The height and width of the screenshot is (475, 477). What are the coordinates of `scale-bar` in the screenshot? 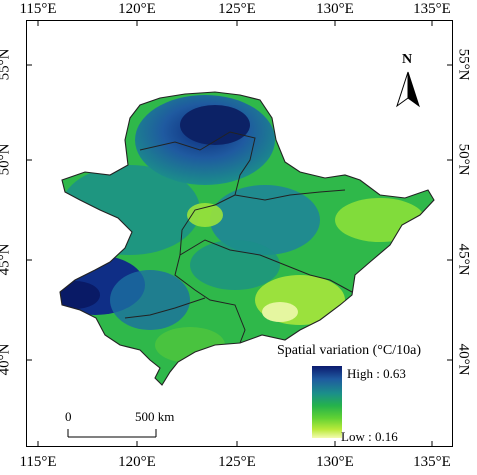 It's located at (112, 433).